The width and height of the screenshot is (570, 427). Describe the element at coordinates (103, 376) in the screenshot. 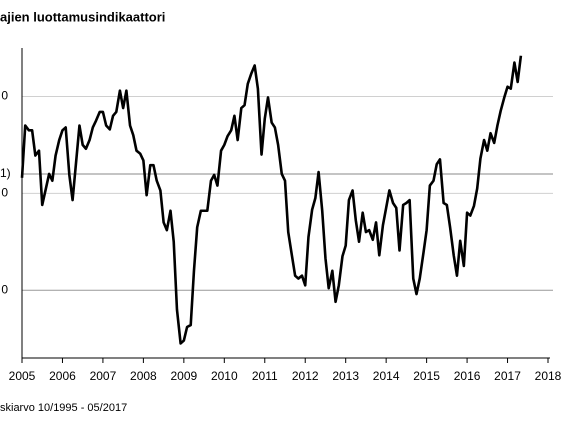

I see `x-tick-label: 2007` at that location.